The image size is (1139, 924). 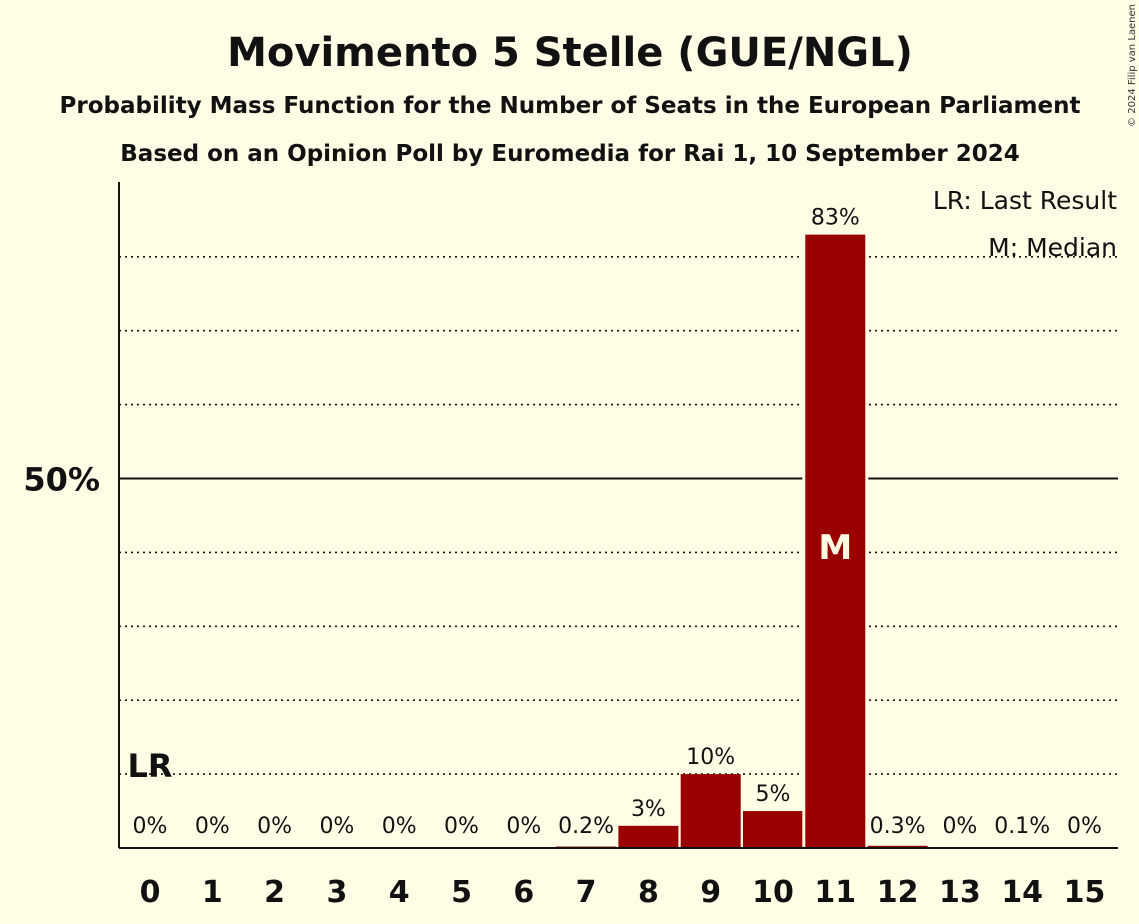 What do you see at coordinates (959, 826) in the screenshot?
I see `data-label-seat-13: 0%` at bounding box center [959, 826].